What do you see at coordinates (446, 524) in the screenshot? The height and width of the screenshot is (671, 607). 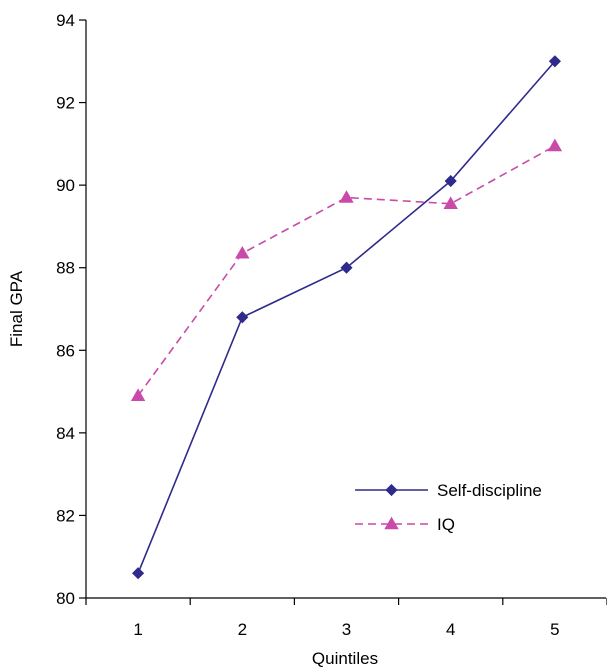 I see `legend-label: IQ` at bounding box center [446, 524].